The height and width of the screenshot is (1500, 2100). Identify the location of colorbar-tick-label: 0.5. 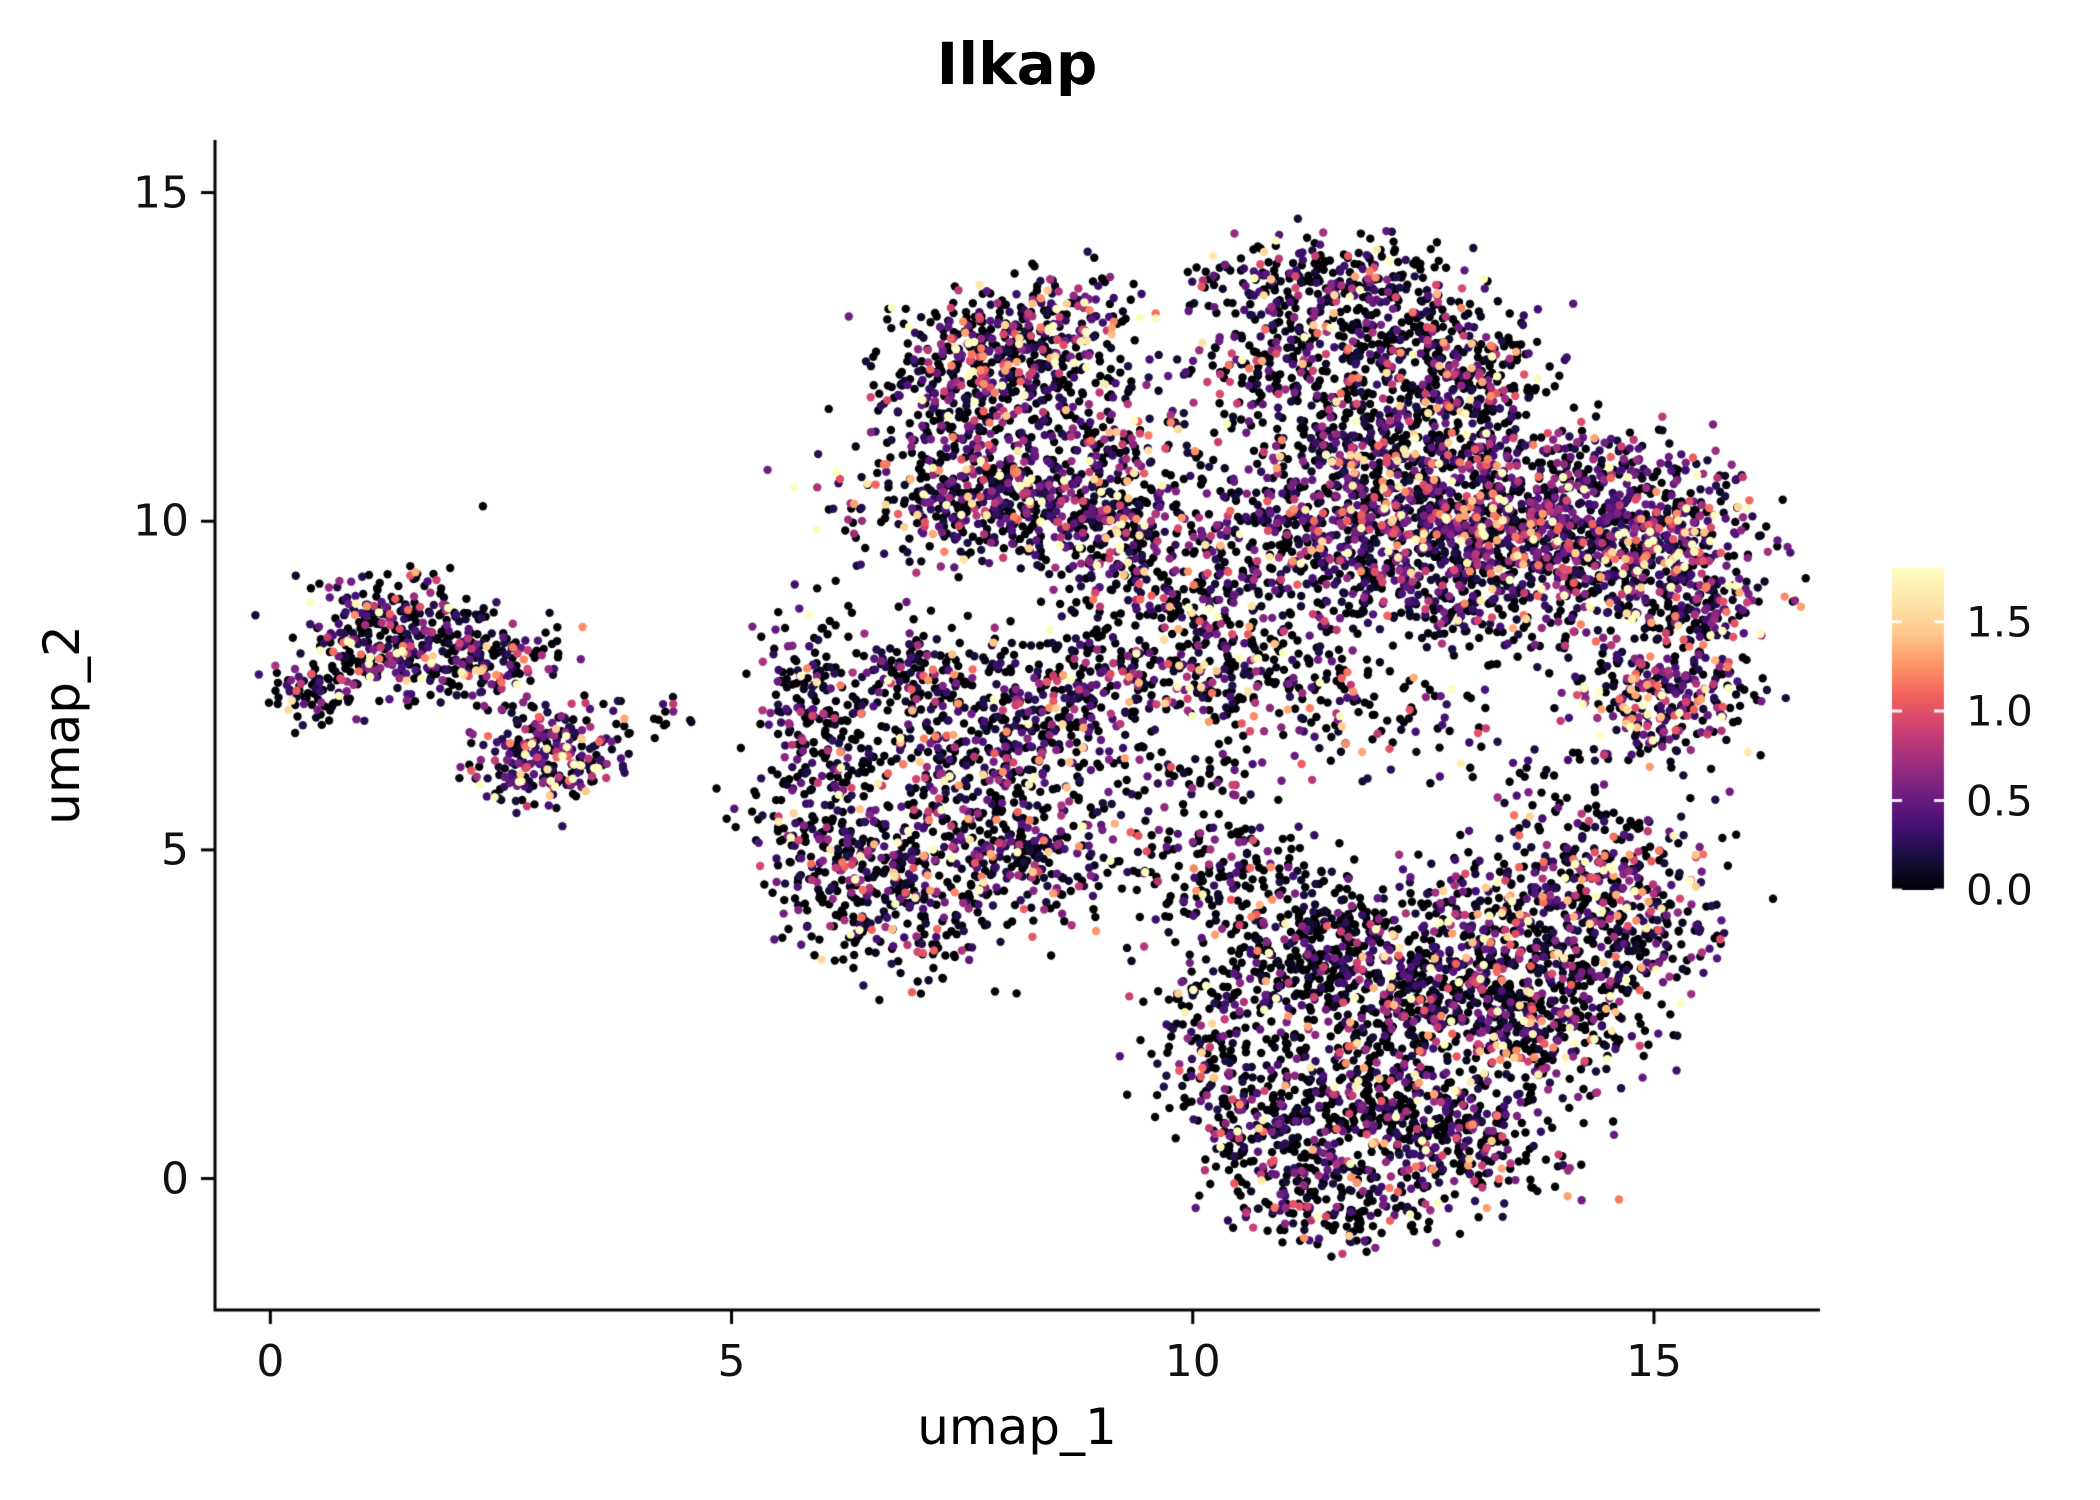
(1999, 801).